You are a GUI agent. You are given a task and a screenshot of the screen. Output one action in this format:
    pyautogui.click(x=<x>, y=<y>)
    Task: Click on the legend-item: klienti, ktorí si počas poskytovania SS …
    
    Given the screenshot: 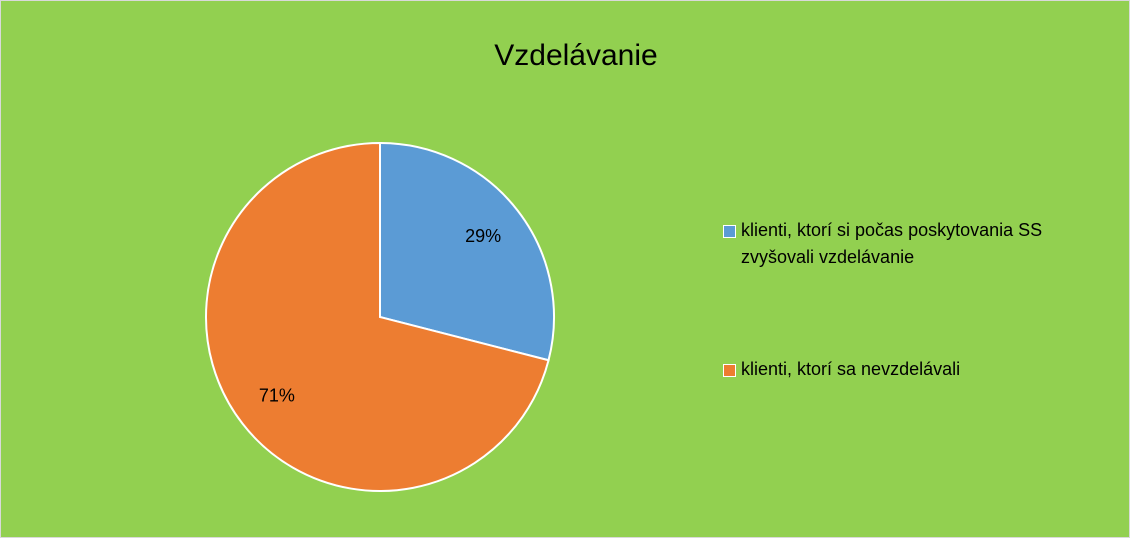 What is the action you would take?
    pyautogui.click(x=918, y=244)
    